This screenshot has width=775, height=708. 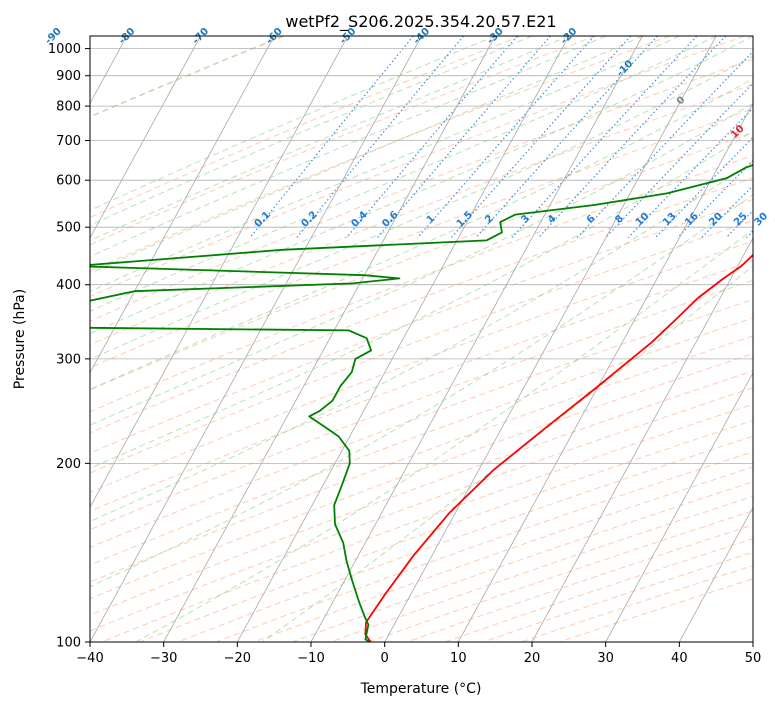 I want to click on x-axis-label: Temperature (°C), so click(x=421, y=689).